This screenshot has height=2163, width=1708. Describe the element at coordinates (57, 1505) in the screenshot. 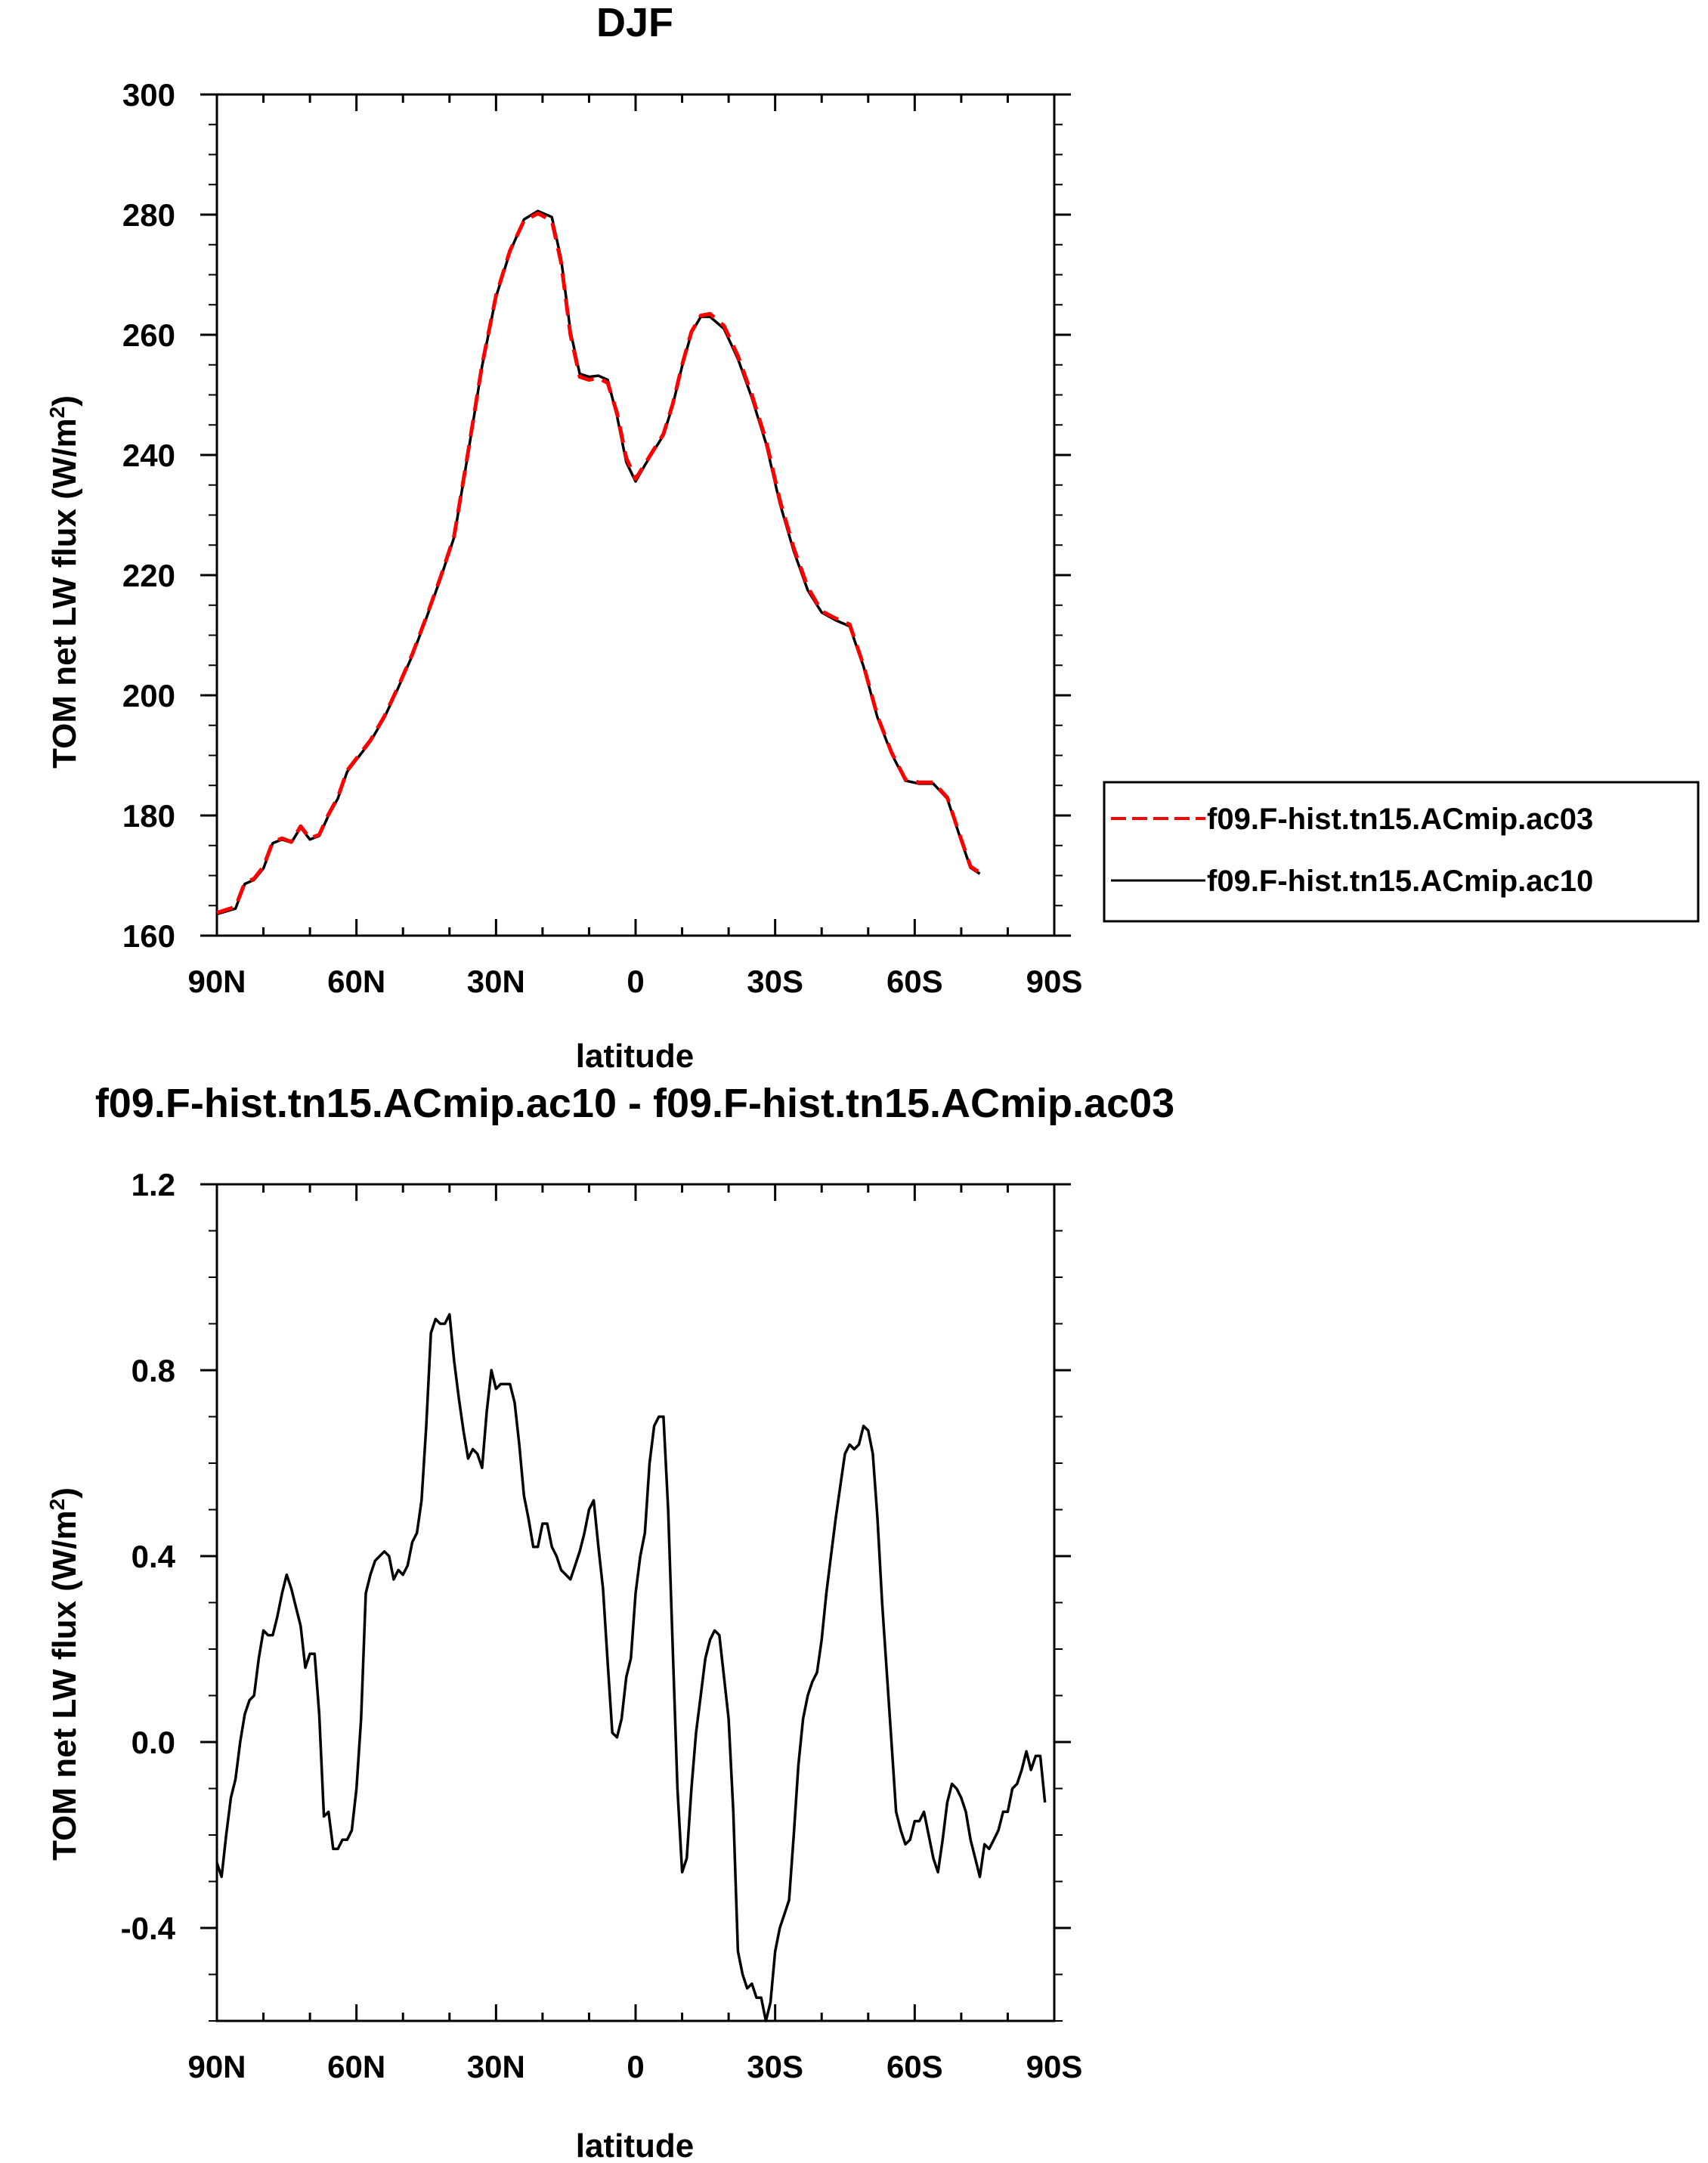

I see `bottom-chart-y-label-sup: 2` at that location.